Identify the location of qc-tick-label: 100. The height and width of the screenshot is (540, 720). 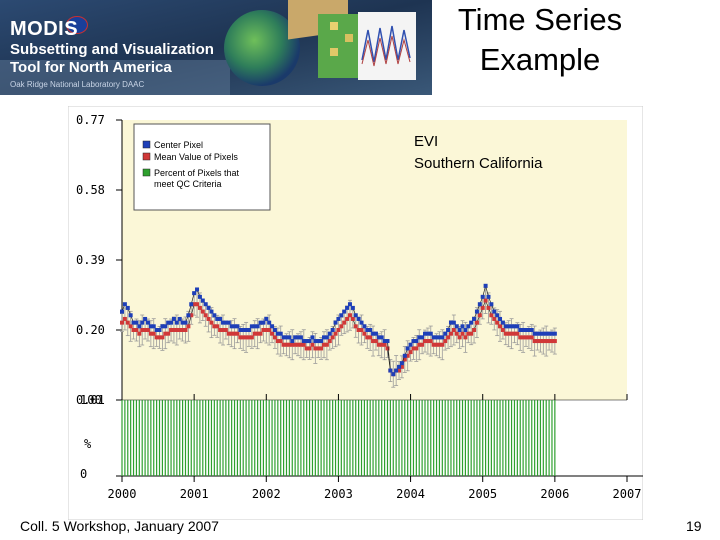
(91, 400).